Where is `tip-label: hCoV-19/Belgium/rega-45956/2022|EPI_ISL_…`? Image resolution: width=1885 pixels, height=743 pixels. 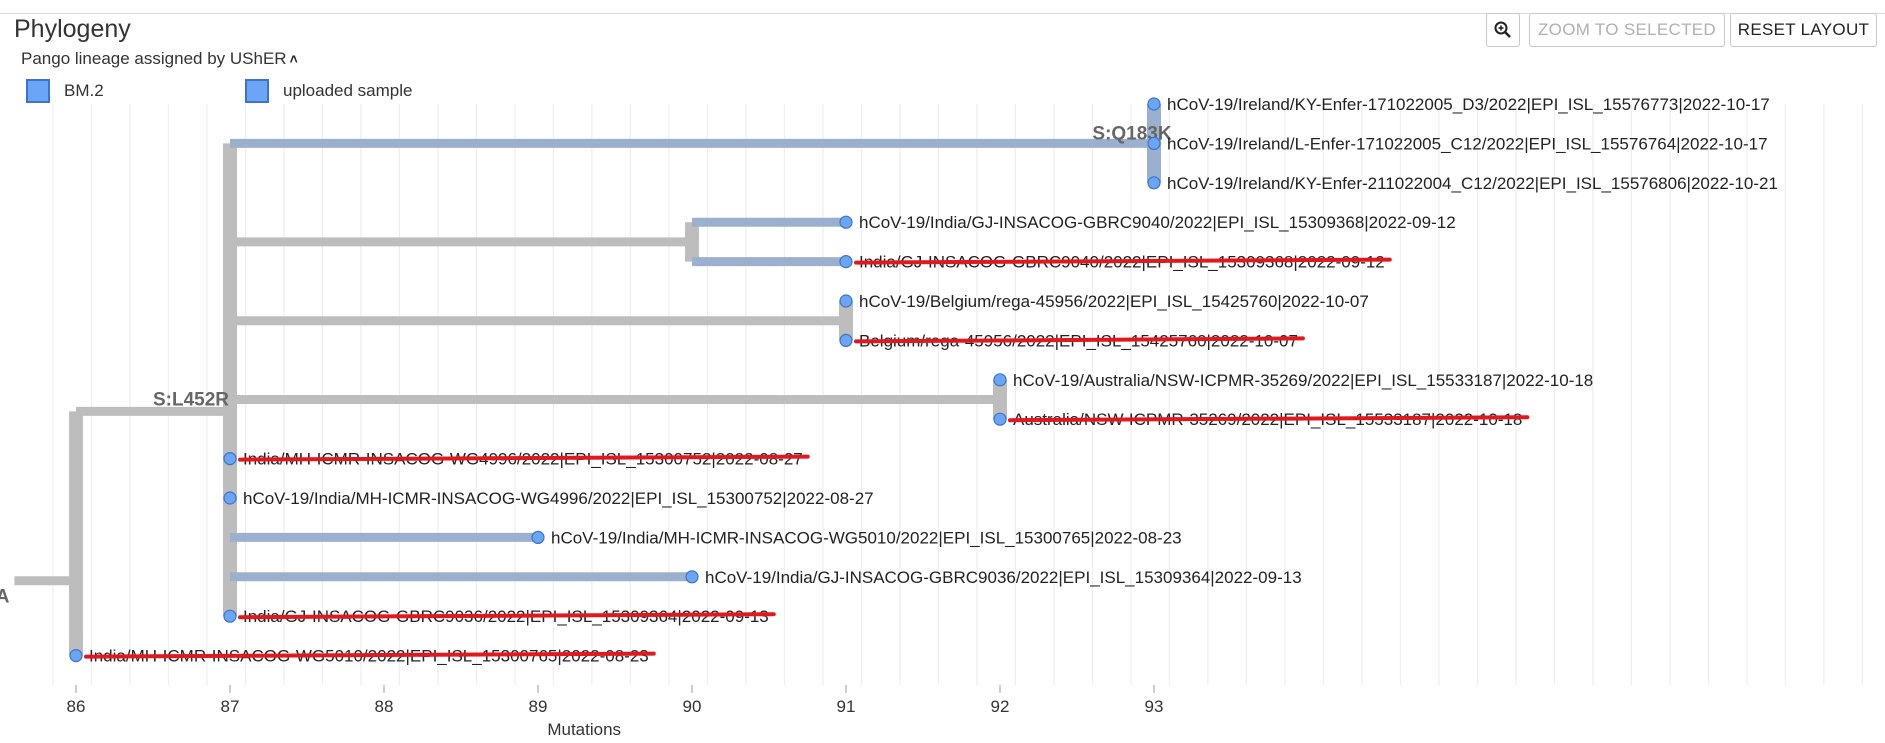 tip-label: hCoV-19/Belgium/rega-45956/2022|EPI_ISL_… is located at coordinates (1114, 301).